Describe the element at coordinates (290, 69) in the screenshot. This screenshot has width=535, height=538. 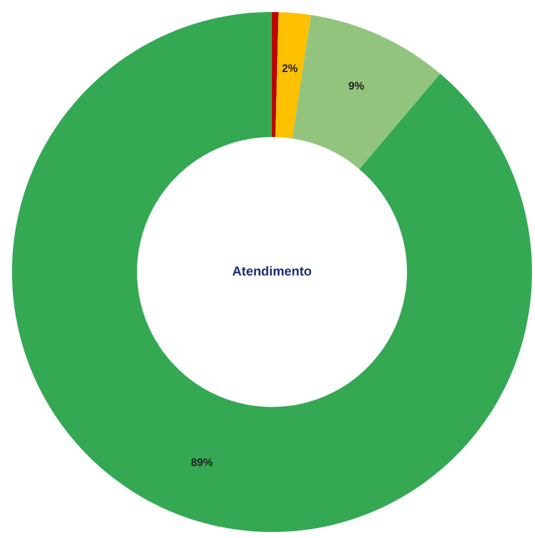
I see `data-label: 2%` at that location.